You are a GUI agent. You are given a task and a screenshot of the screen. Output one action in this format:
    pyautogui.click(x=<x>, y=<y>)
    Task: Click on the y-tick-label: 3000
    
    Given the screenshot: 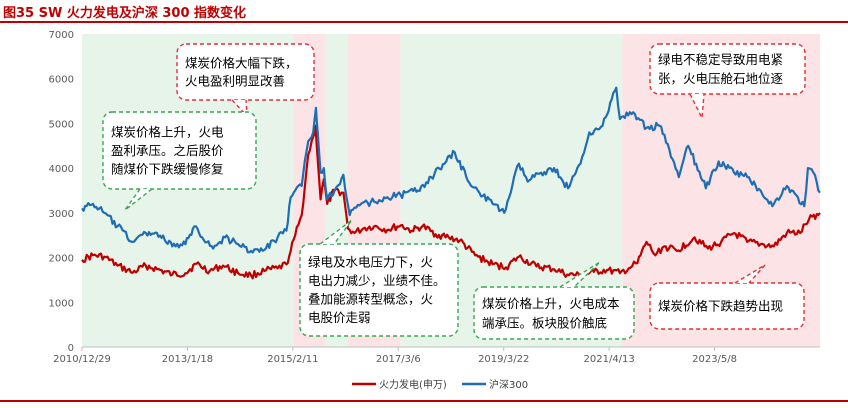 What is the action you would take?
    pyautogui.click(x=61, y=214)
    